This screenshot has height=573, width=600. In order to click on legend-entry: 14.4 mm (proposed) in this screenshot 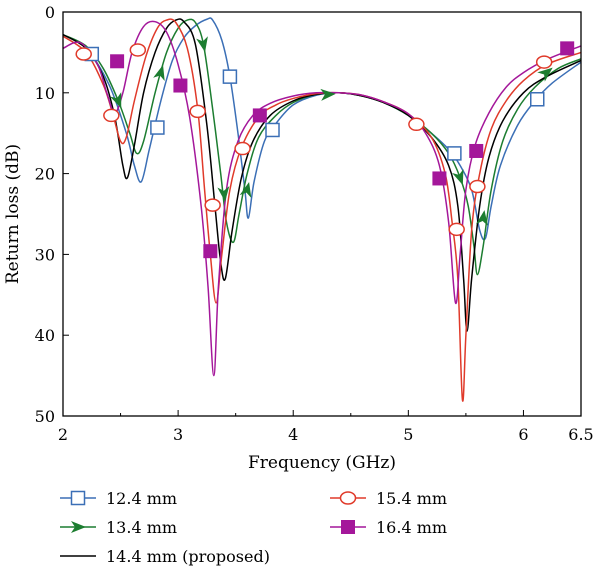, I will do `click(165, 556)`.